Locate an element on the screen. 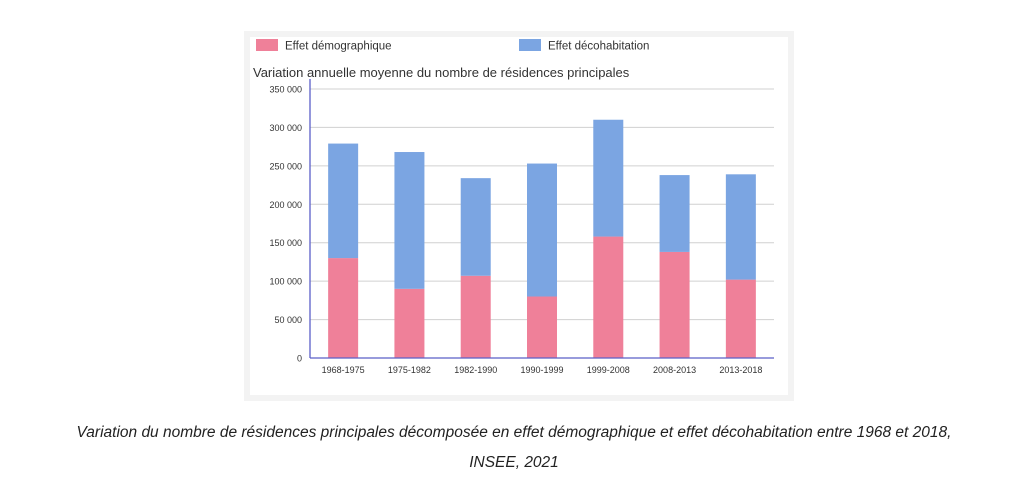 This screenshot has height=479, width=1028. x-tick-label: 1999-2008 is located at coordinates (608, 370).